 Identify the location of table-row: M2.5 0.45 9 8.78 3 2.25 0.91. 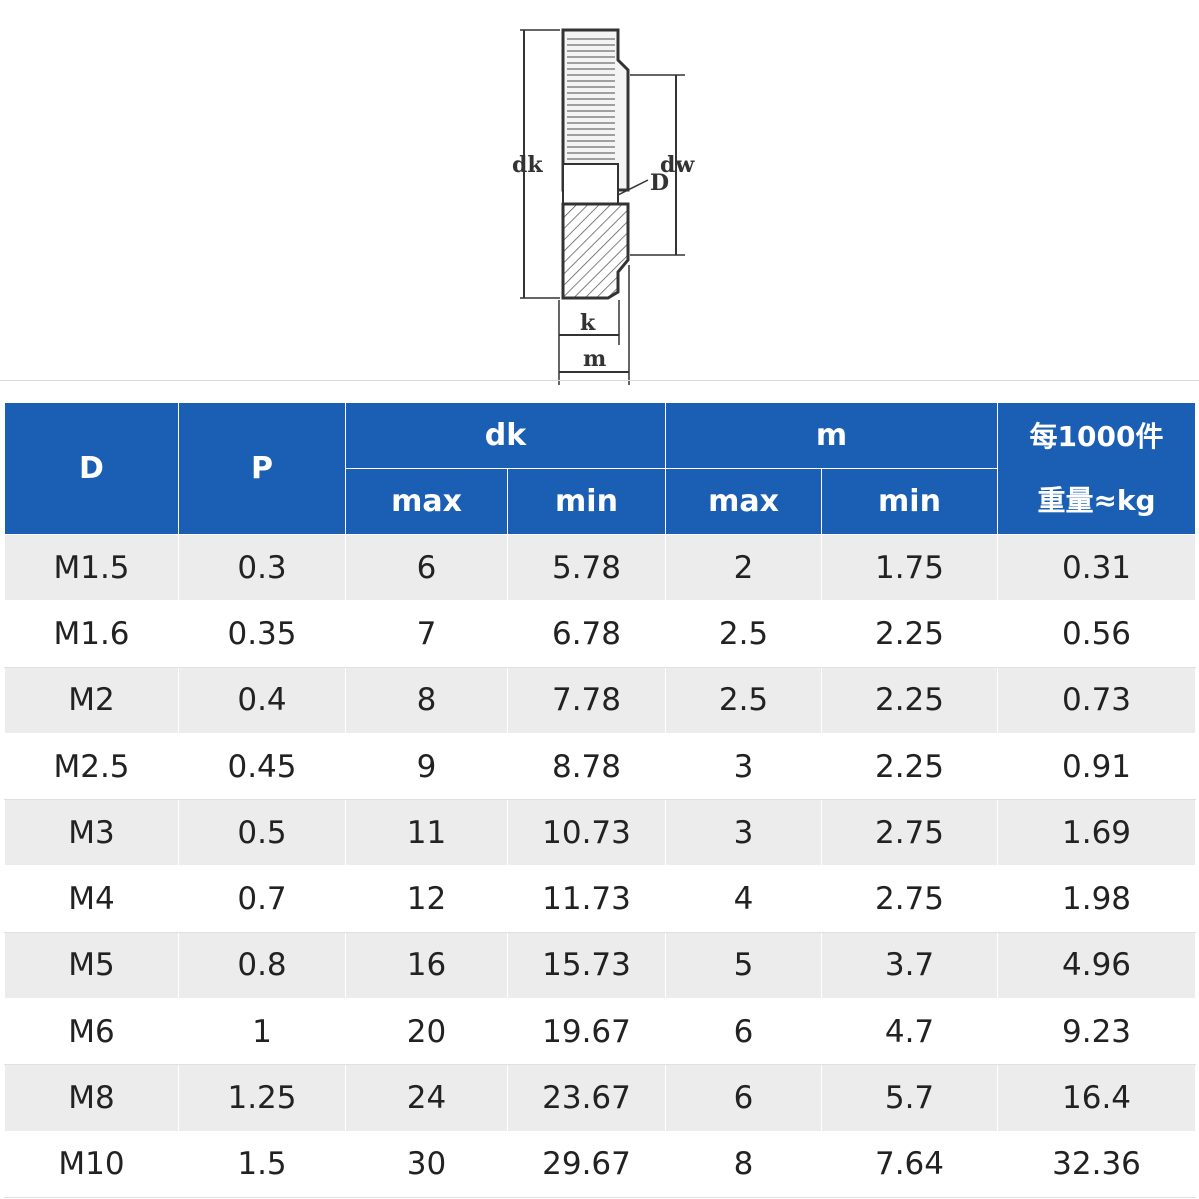
(600, 766).